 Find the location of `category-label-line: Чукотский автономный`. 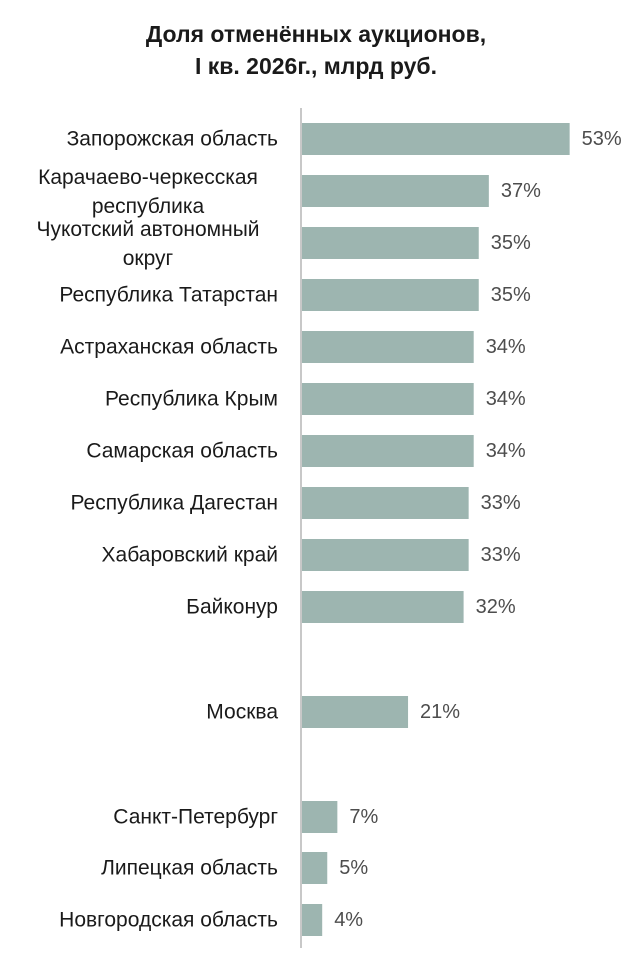

category-label-line: Чукотский автономный is located at coordinates (147, 229).